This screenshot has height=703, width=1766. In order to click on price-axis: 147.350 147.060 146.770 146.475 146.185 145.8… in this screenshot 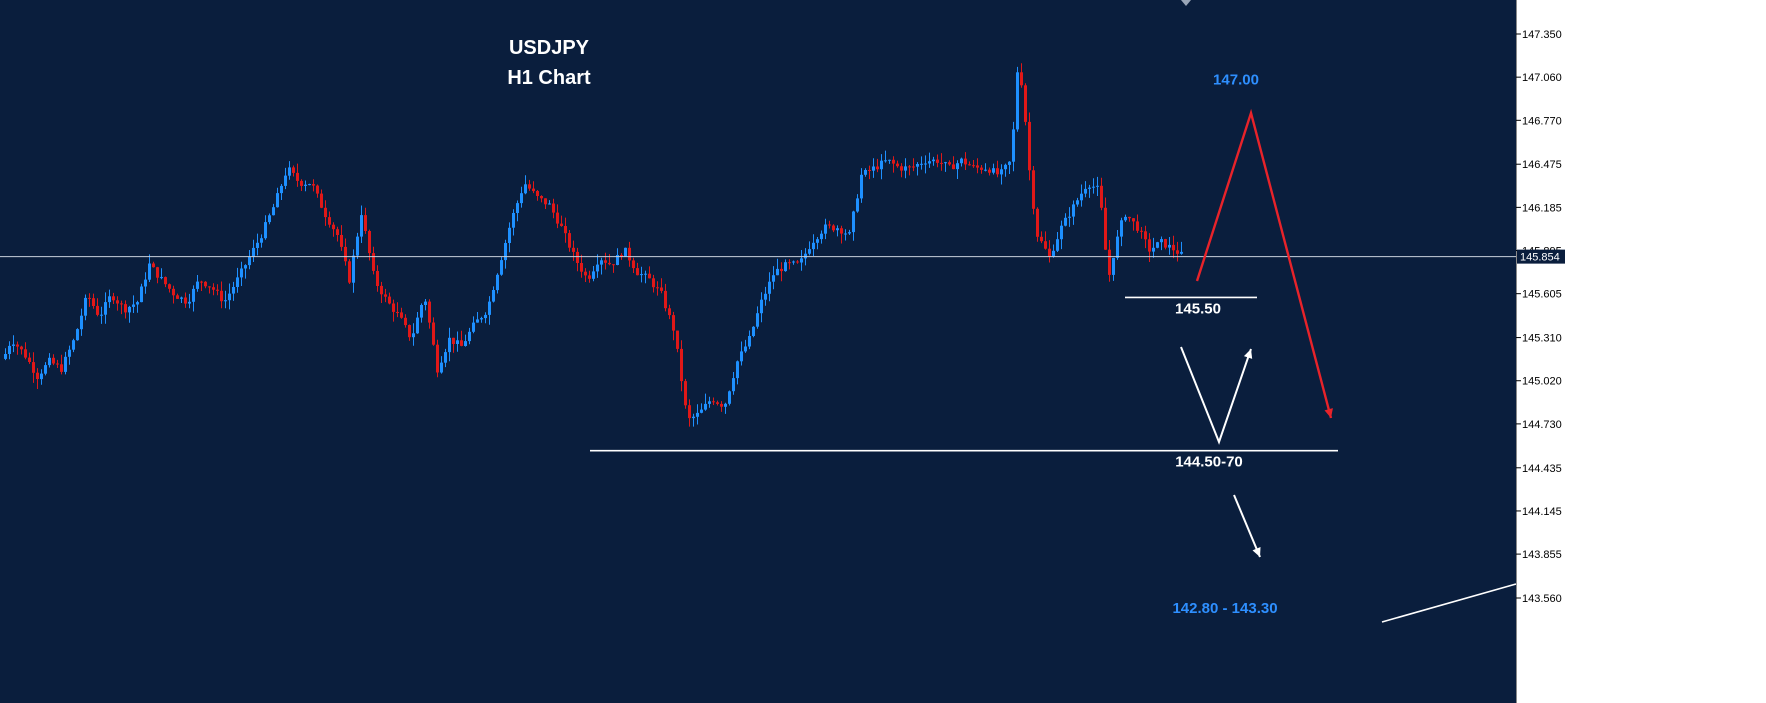, I will do `click(1540, 317)`.